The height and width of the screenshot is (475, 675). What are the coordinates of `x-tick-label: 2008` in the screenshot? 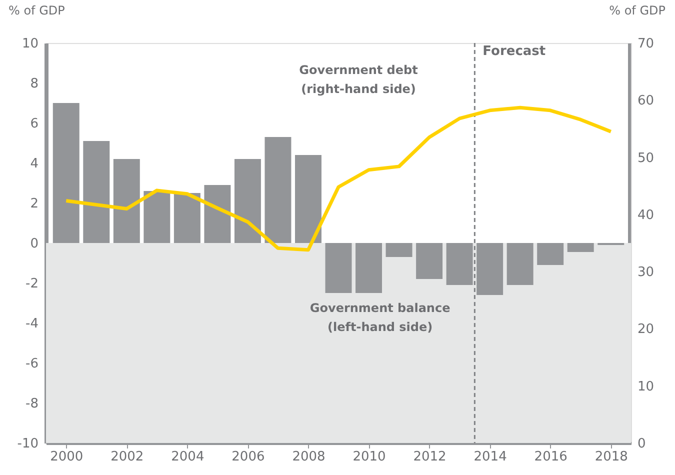 It's located at (309, 457).